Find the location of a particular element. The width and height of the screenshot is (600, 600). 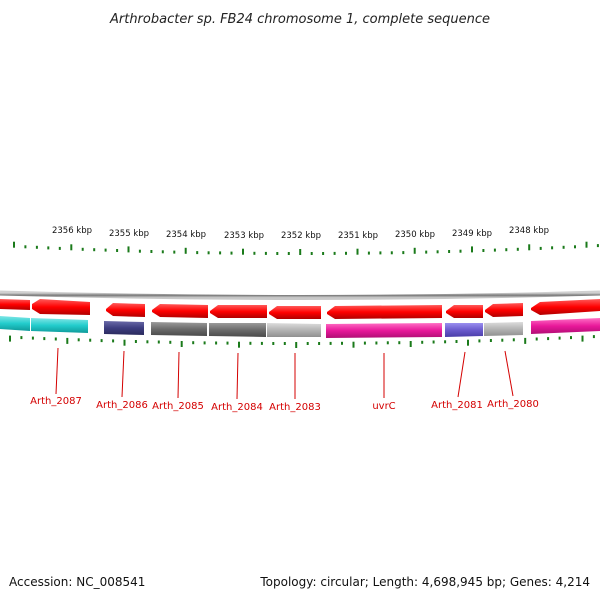

genome-backbone is located at coordinates (300, 295).